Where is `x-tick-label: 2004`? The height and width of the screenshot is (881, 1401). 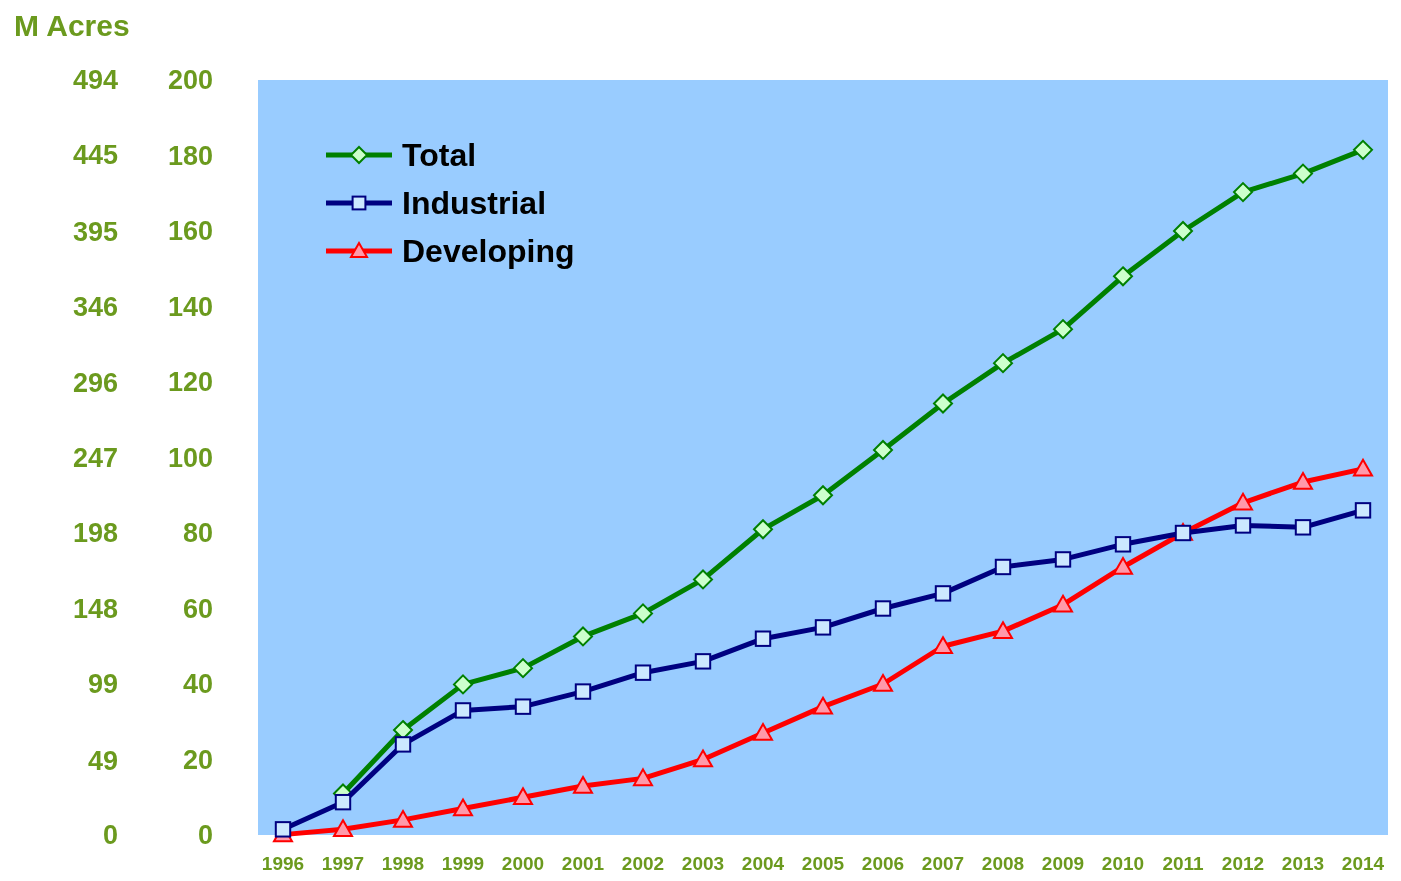
x-tick-label: 2004 is located at coordinates (763, 863).